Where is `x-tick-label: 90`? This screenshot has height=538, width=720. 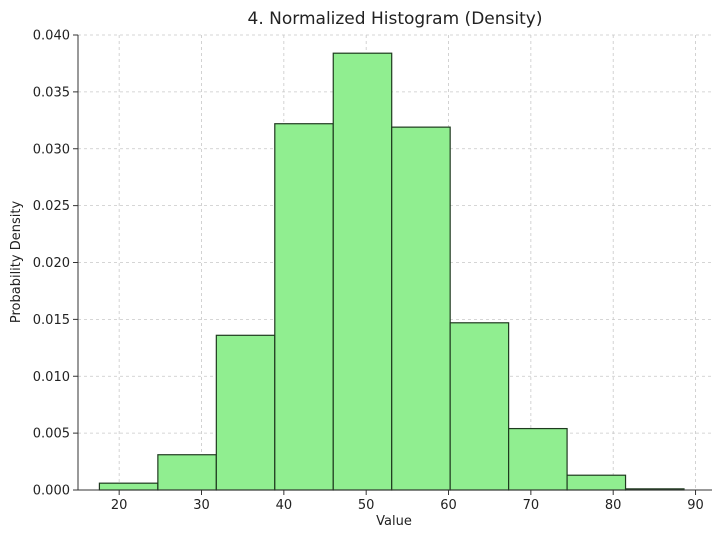
x-tick-label: 90 is located at coordinates (695, 505).